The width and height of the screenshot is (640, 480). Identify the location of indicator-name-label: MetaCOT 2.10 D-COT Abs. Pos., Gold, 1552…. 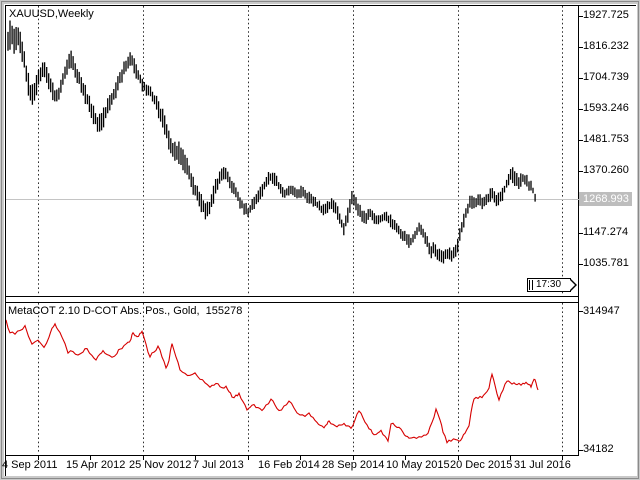
(125, 311).